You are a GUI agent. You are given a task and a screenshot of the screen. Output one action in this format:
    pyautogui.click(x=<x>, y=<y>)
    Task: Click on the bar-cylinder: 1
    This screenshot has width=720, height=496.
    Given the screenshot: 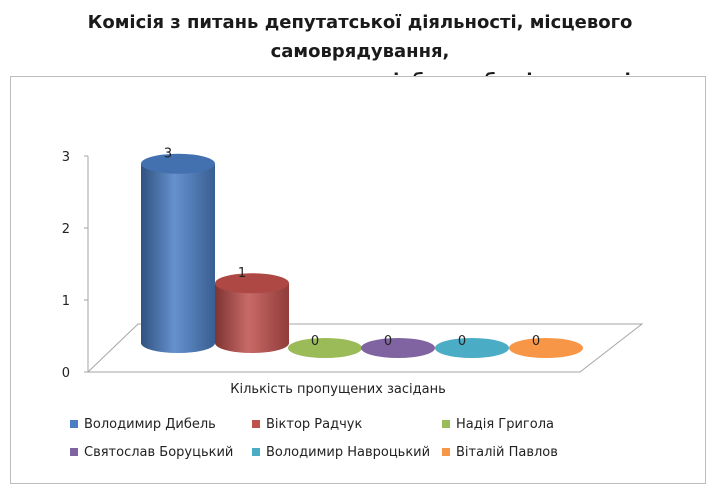 What is the action you would take?
    pyautogui.click(x=252, y=309)
    